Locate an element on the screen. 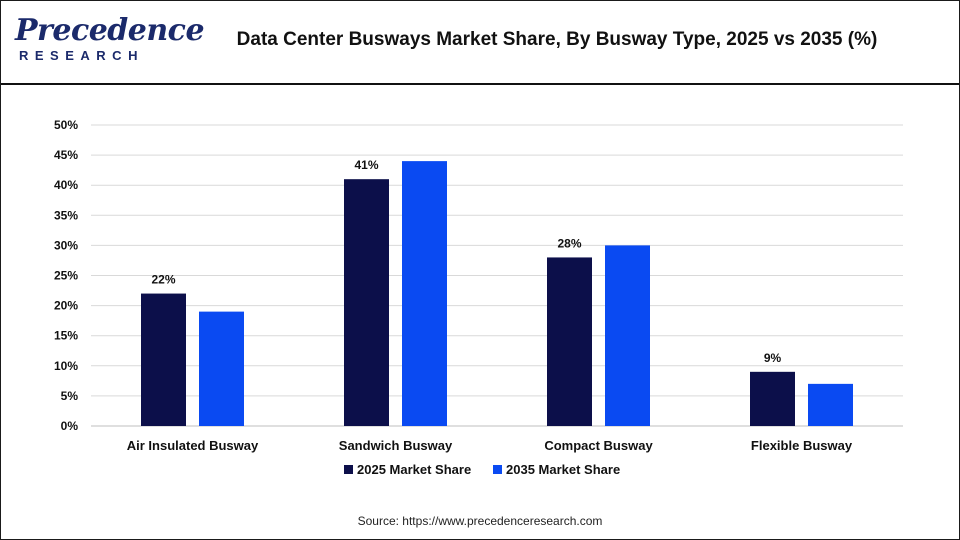  x-category-label: Flexible Busway is located at coordinates (802, 445).